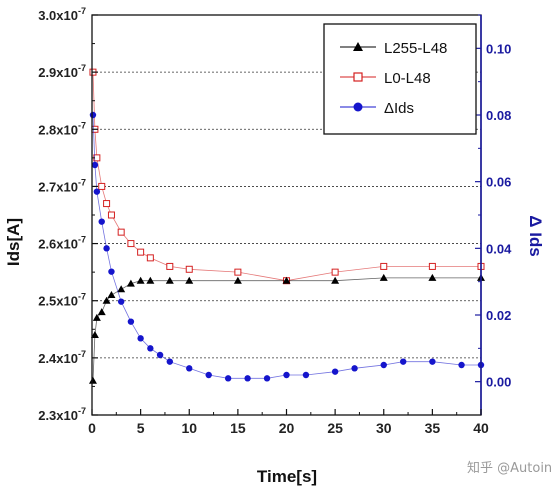 Image resolution: width=551 pixels, height=495 pixels. Describe the element at coordinates (498, 182) in the screenshot. I see `y2-tick-label: 0.06` at that location.